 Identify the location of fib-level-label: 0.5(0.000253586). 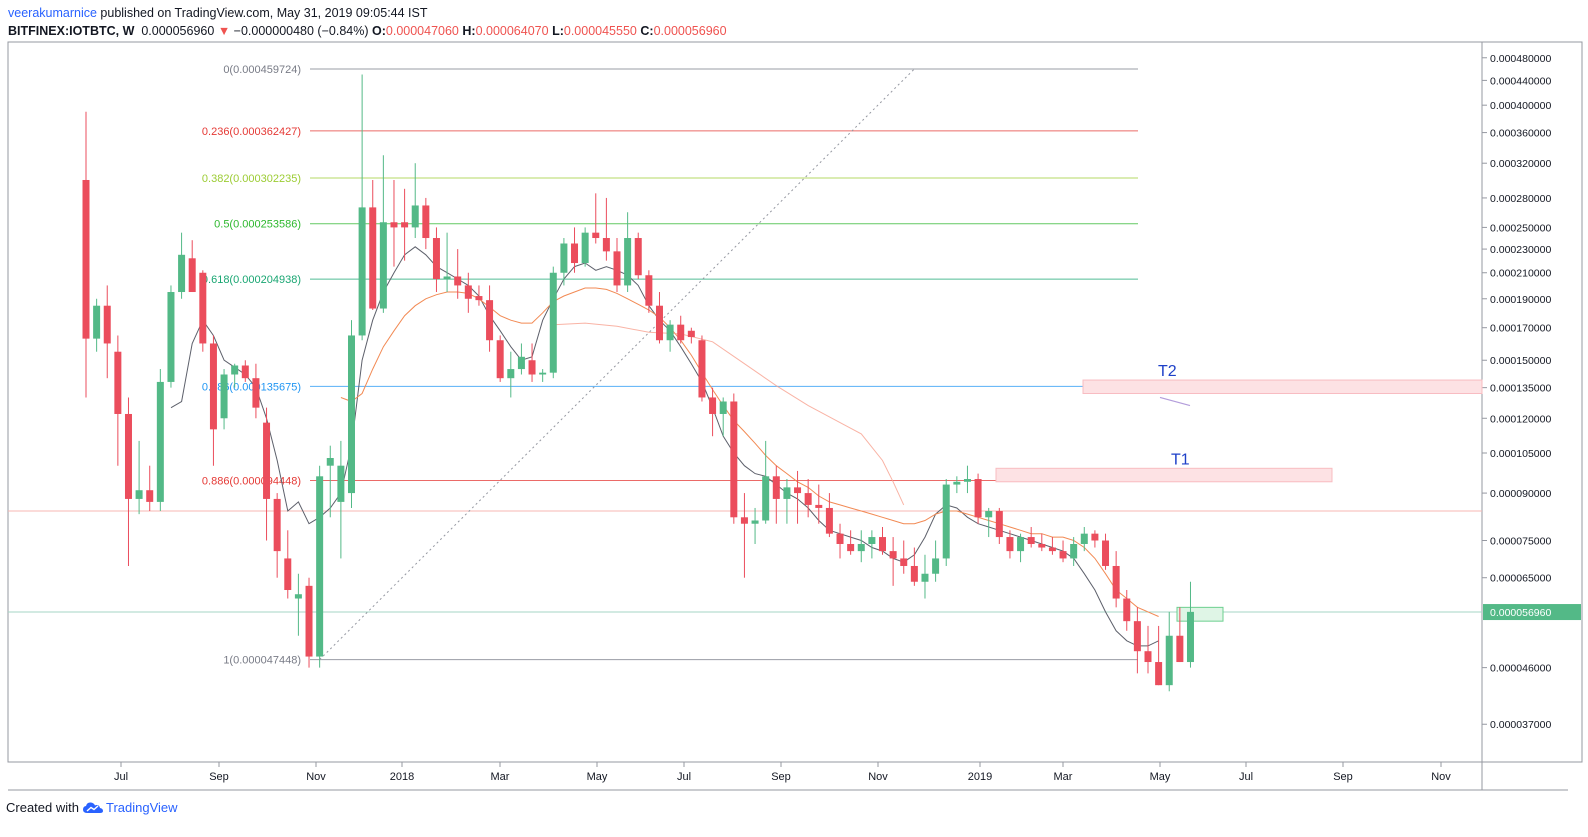
(257, 225).